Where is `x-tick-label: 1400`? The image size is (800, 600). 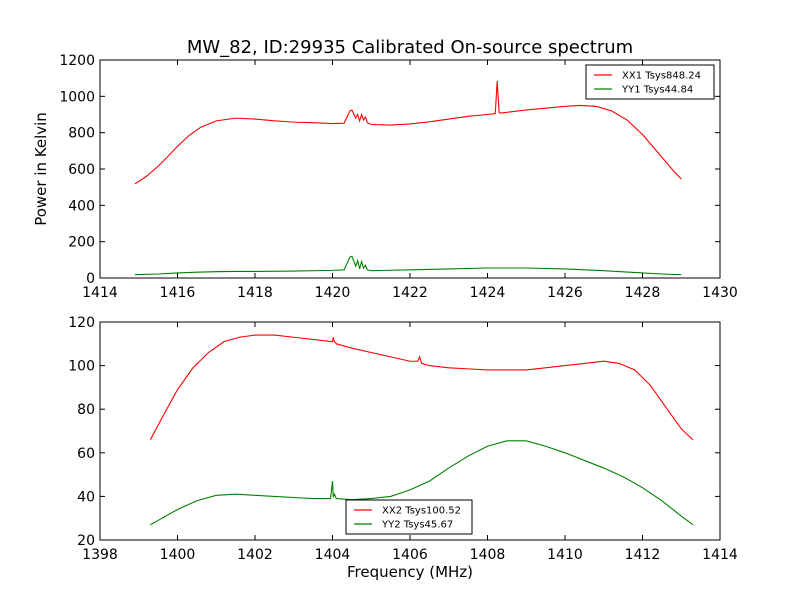
x-tick-label: 1400 is located at coordinates (178, 555).